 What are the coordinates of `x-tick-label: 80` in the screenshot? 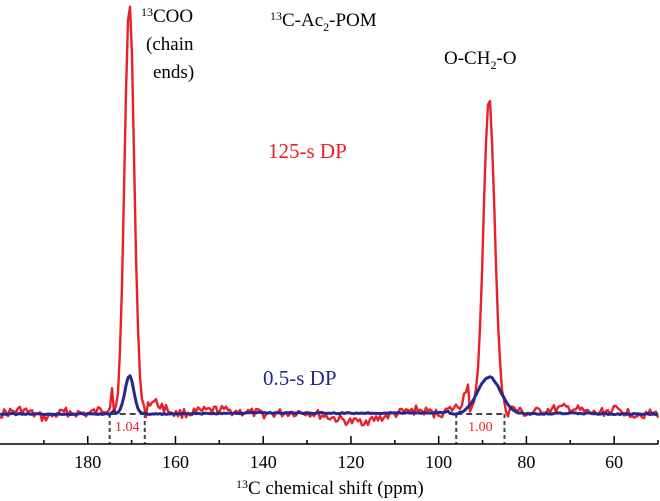 It's located at (526, 462).